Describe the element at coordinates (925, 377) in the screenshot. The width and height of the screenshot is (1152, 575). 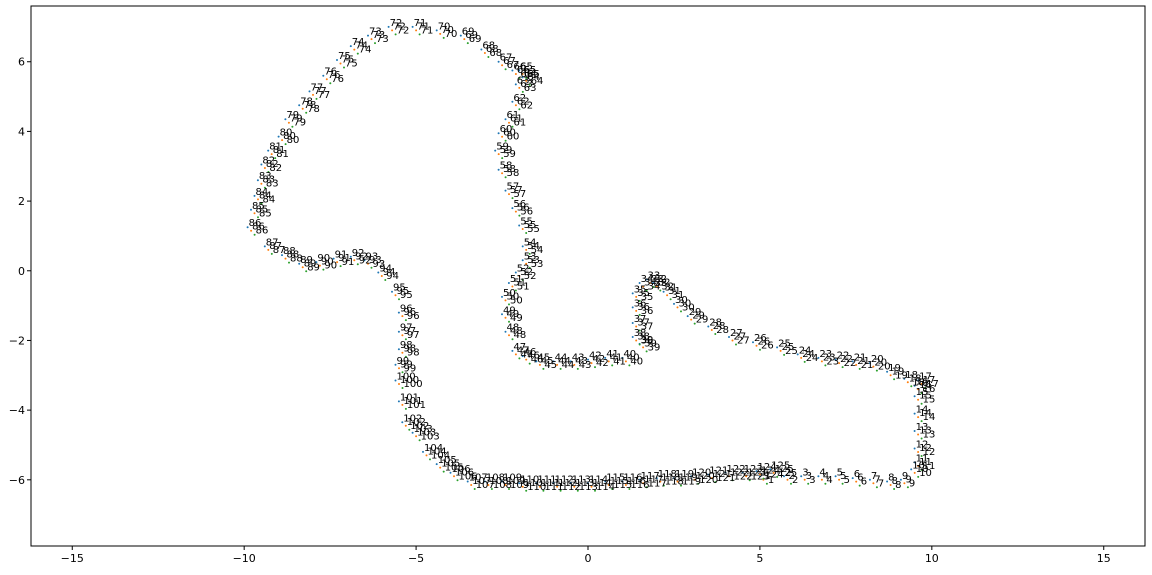
I see `data-point-label: 17` at that location.